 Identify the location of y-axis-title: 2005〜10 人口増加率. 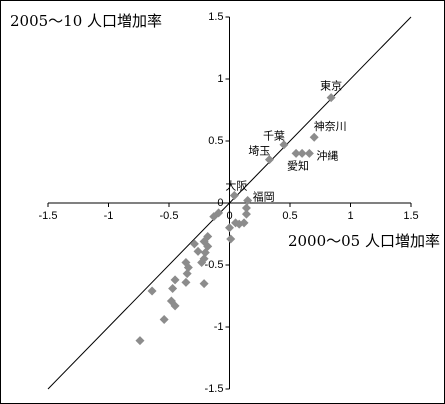
(86, 21).